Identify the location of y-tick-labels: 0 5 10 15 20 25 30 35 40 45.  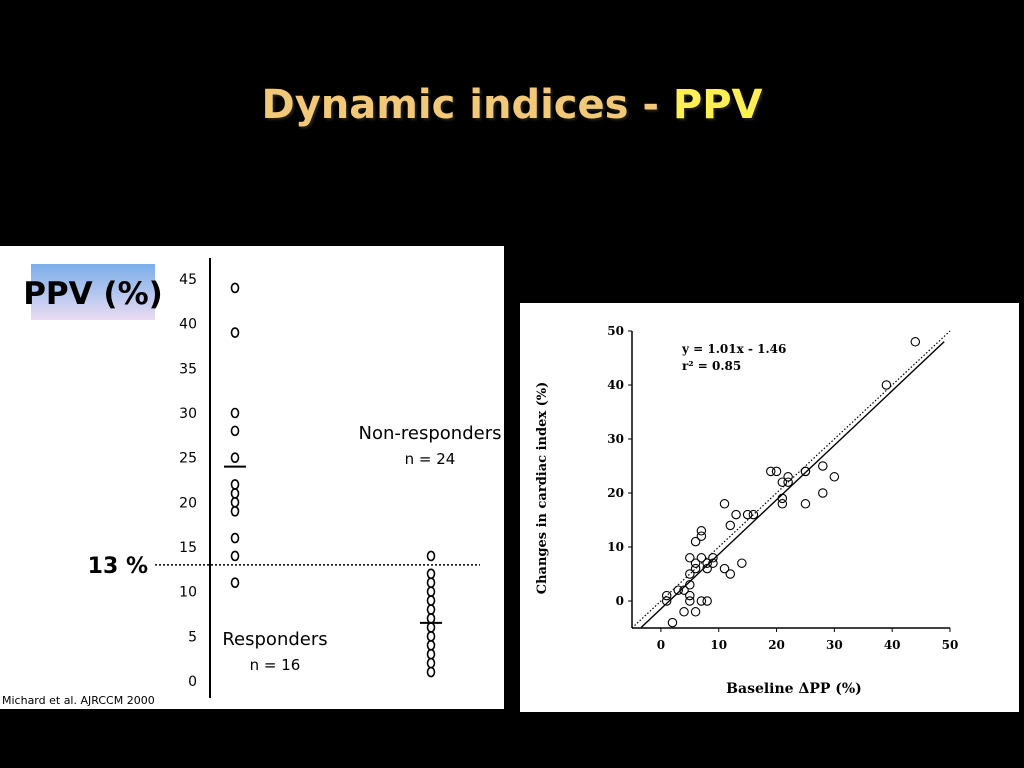
(188, 481).